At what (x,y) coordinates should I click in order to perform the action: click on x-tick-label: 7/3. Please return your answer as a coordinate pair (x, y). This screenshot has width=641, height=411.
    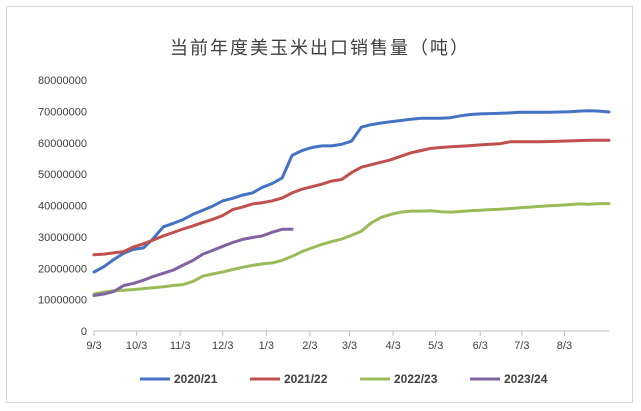
    Looking at the image, I should click on (521, 346).